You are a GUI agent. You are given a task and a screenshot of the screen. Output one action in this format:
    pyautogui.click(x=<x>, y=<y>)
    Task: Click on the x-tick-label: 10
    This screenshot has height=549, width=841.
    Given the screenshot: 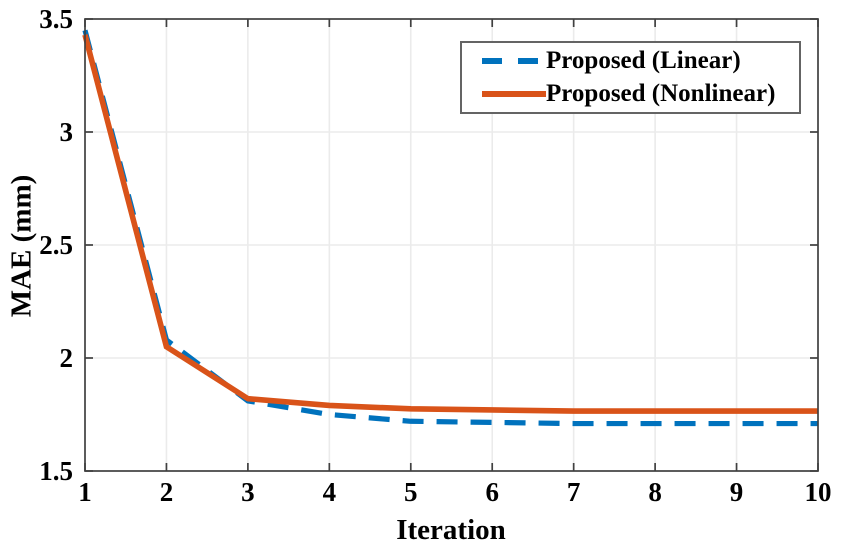 What is the action you would take?
    pyautogui.click(x=818, y=492)
    